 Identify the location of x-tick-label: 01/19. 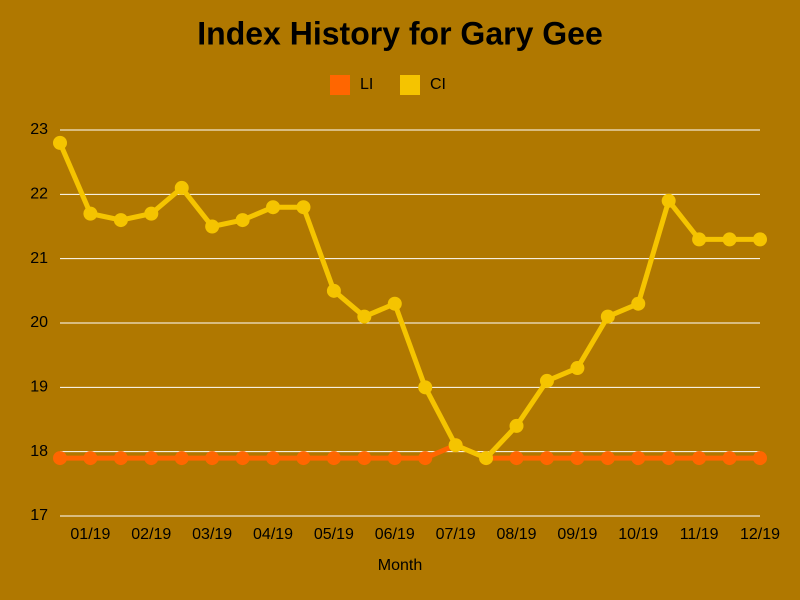
(90, 534).